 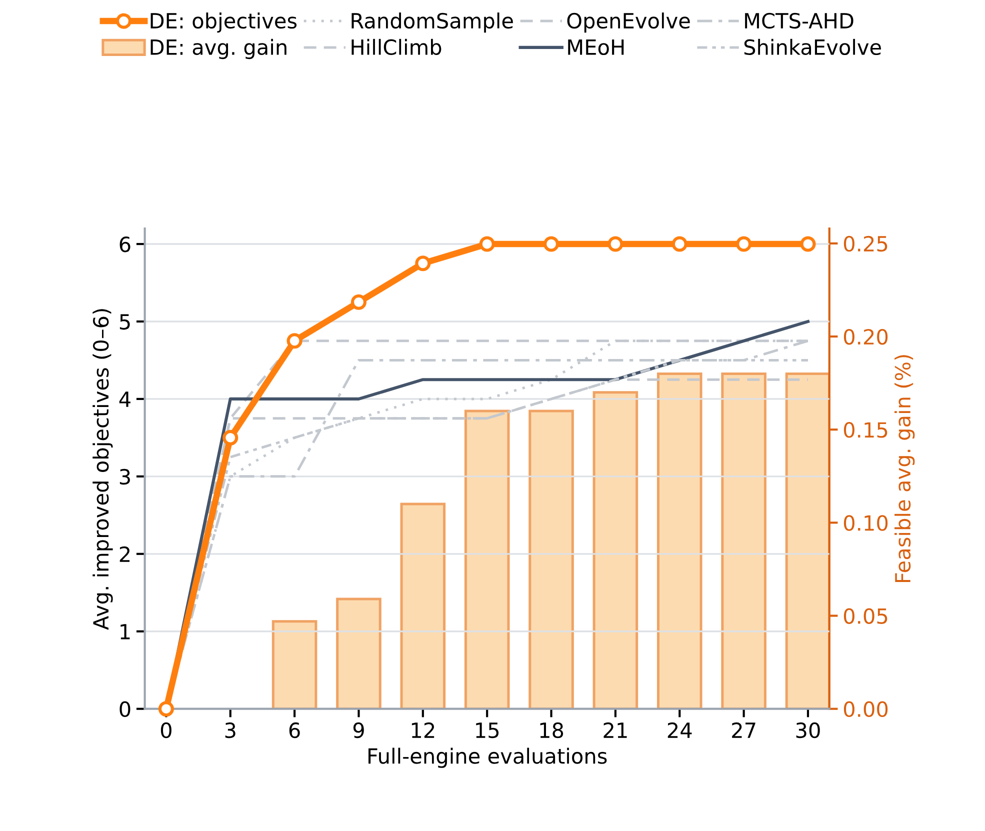 What do you see at coordinates (218, 49) in the screenshot?
I see `legend-label: DE: avg. gain` at bounding box center [218, 49].